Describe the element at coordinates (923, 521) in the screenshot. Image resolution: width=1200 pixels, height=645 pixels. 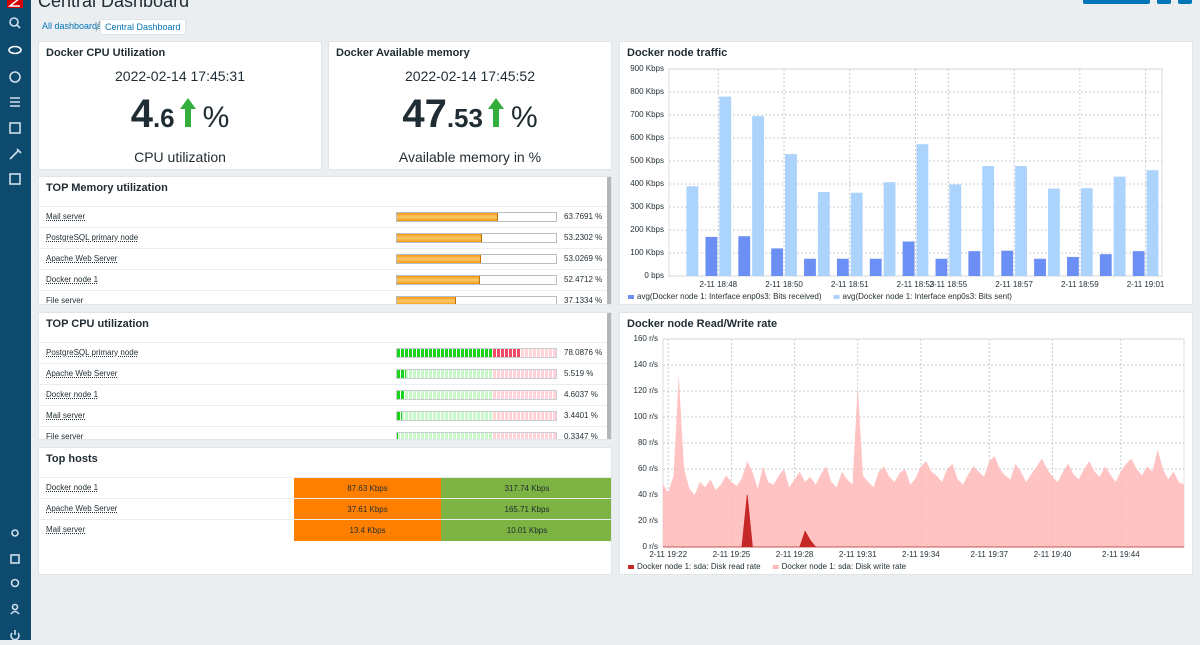
I see `area` at that location.